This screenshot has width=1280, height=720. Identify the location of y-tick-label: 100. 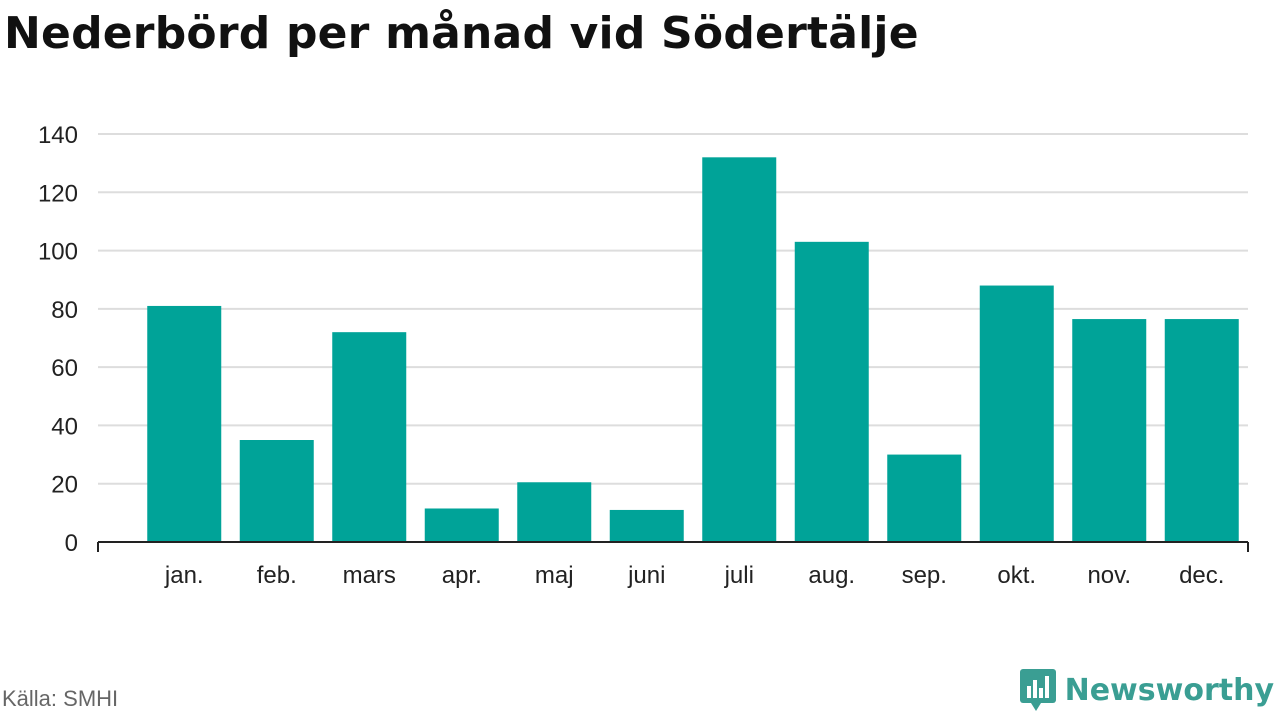
(58, 252).